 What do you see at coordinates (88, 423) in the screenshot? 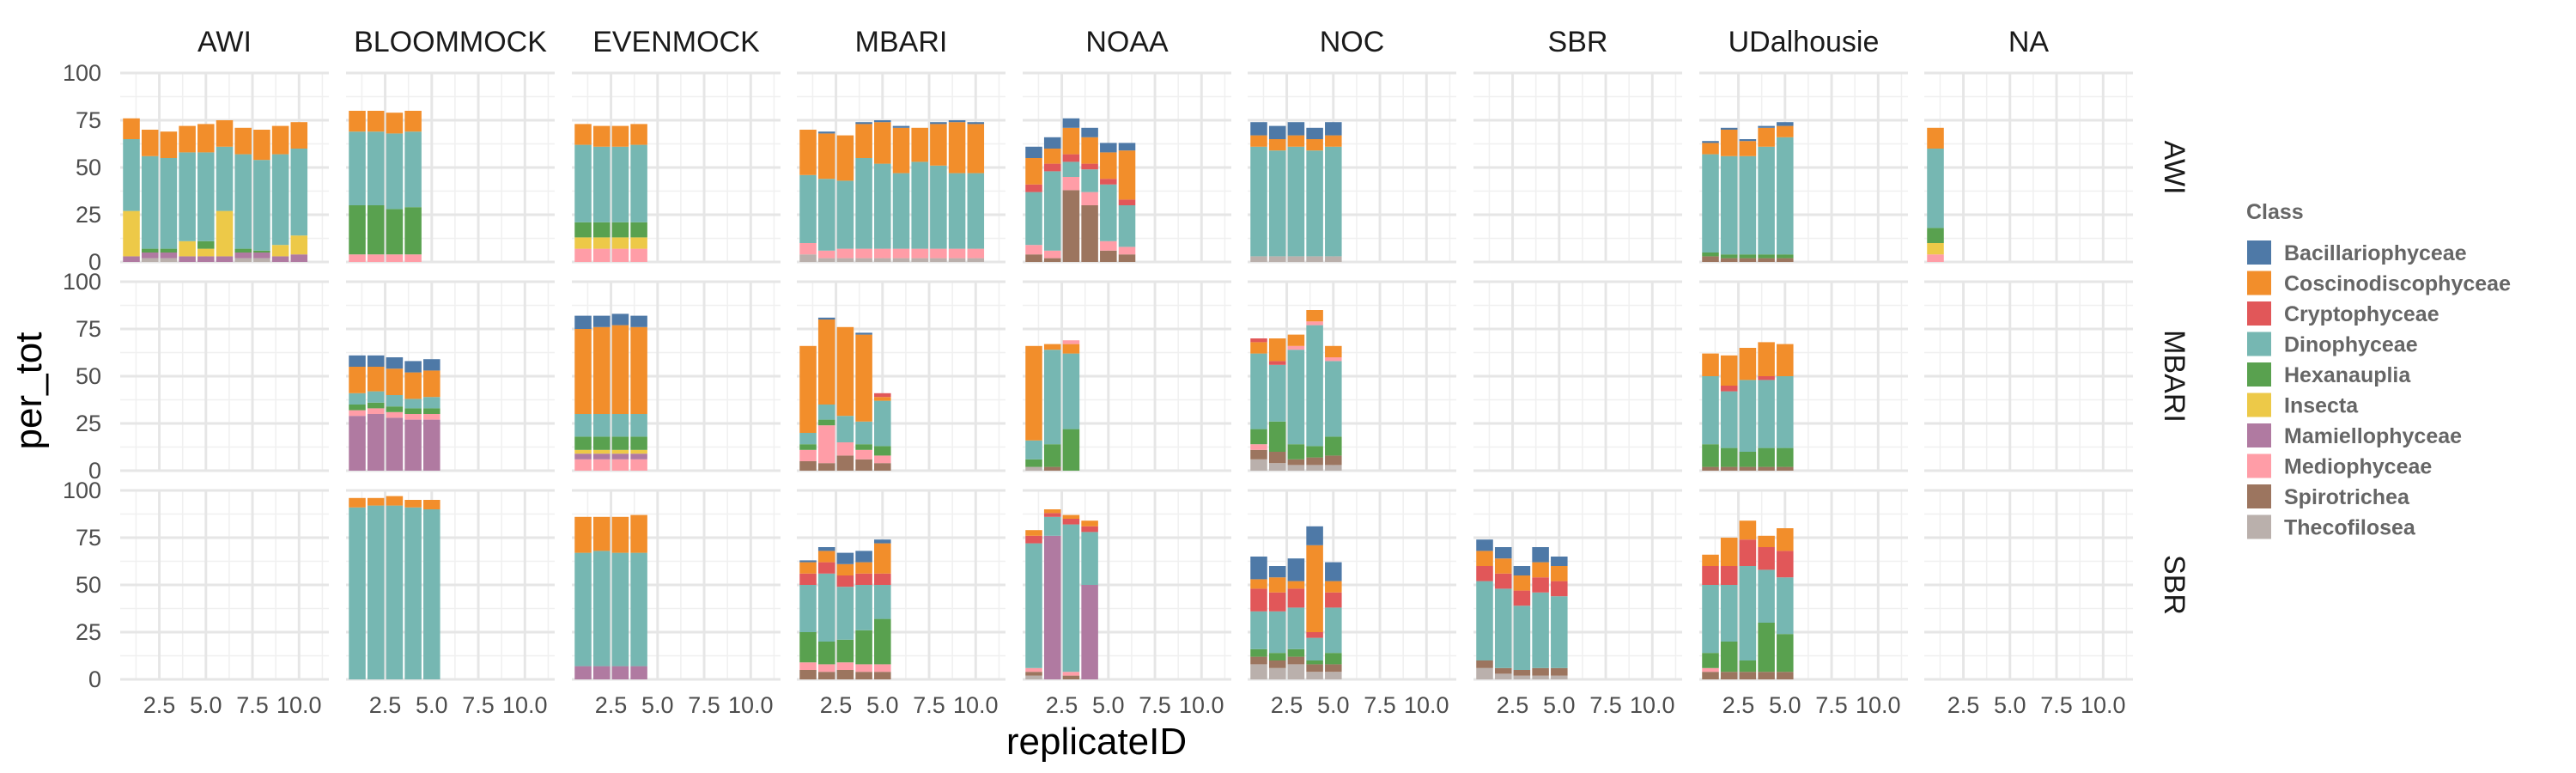
I see `y-tick-label: 25` at bounding box center [88, 423].